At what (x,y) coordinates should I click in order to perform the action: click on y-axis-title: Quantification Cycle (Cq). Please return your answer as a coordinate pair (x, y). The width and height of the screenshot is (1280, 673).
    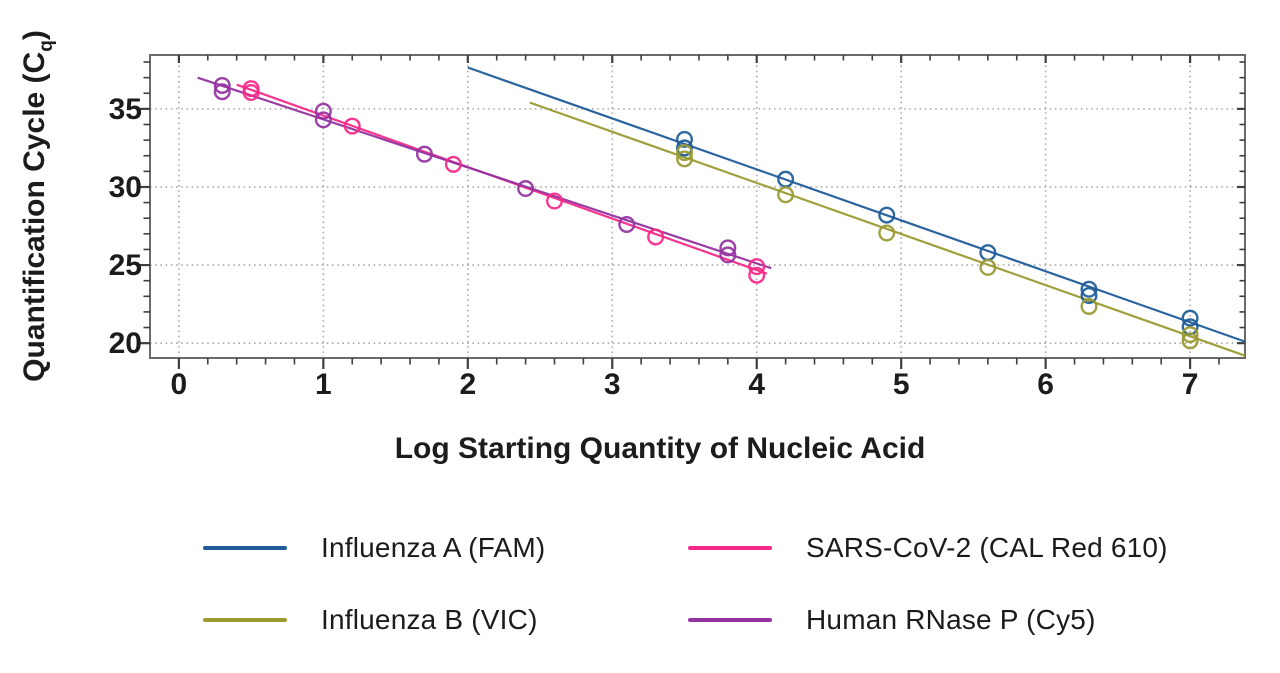
    Looking at the image, I should click on (37, 206).